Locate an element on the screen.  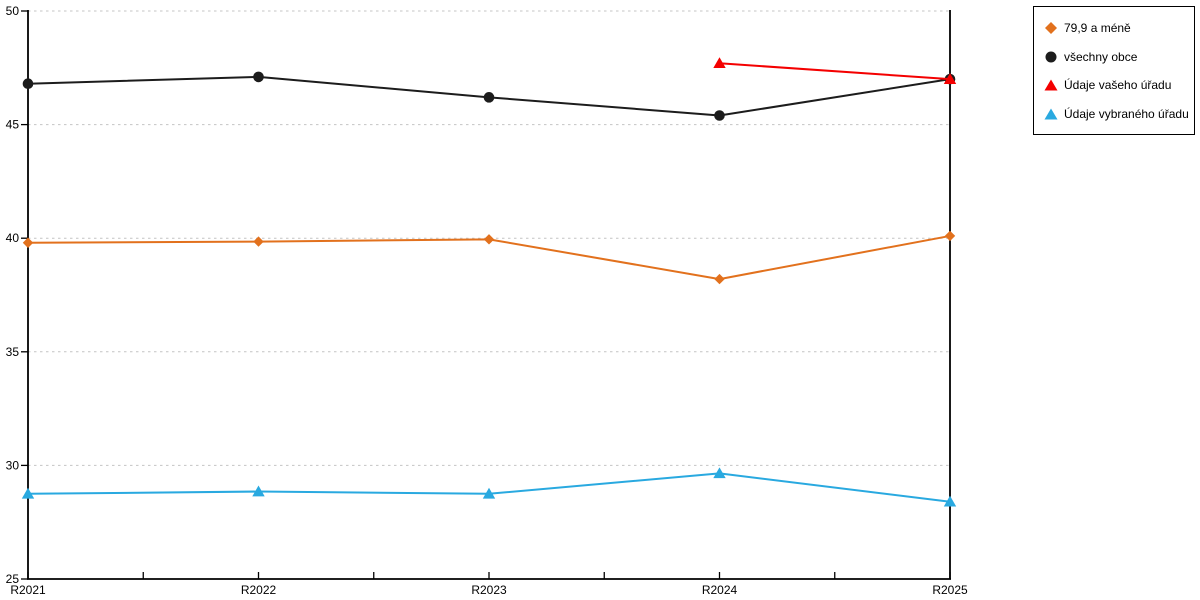
x-axis-tick-label: R2024 is located at coordinates (720, 590).